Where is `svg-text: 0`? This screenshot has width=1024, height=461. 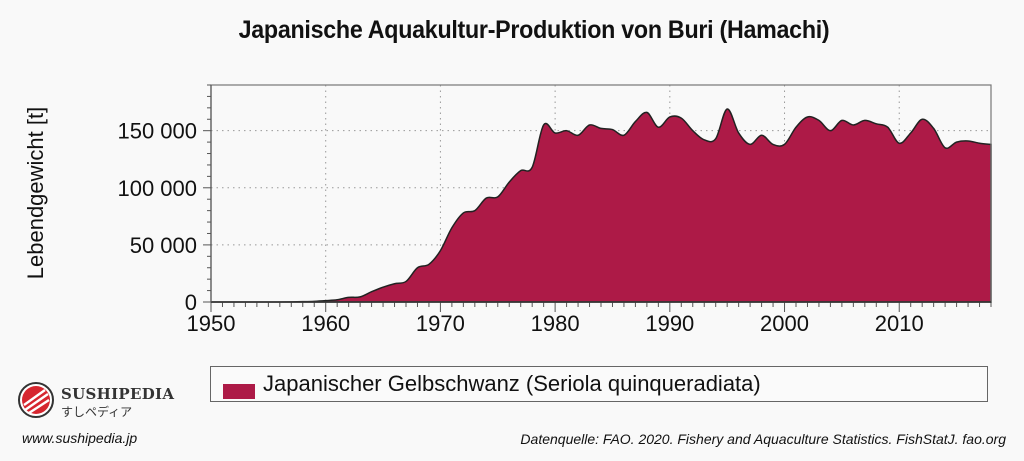 svg-text: 0 is located at coordinates (191, 302).